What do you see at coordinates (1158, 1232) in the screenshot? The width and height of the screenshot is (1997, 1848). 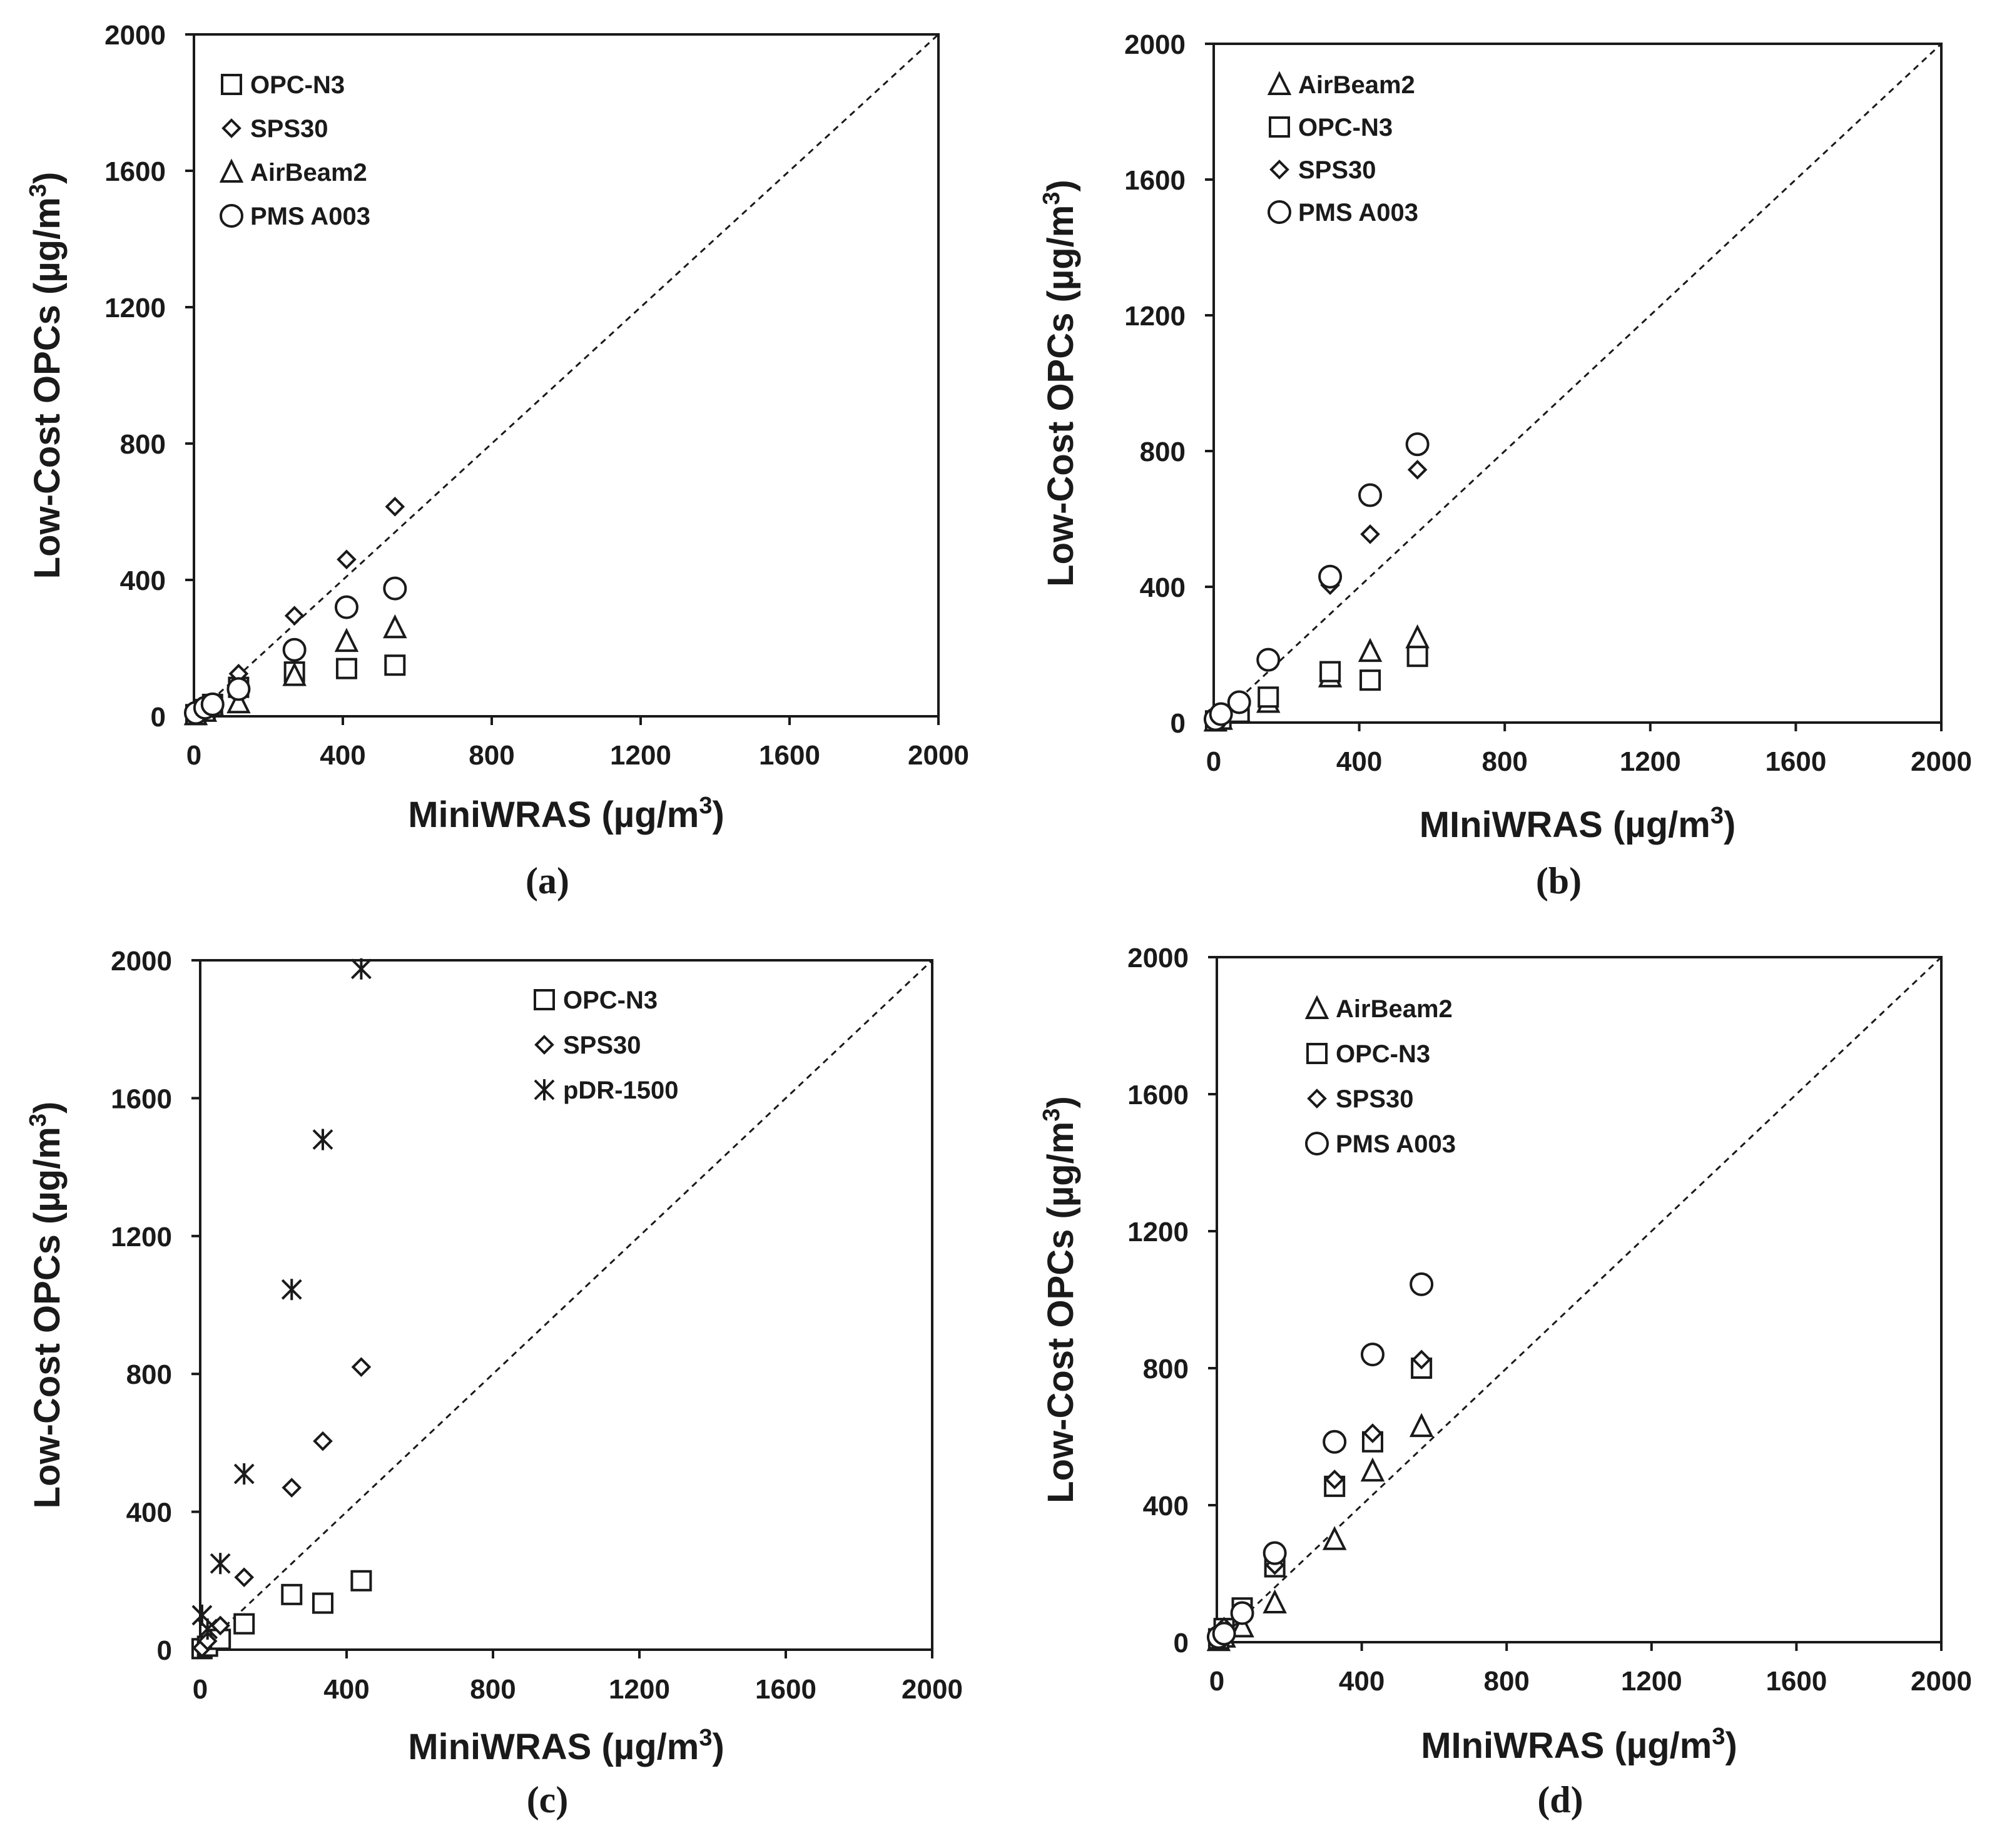 I see `y-tick-label: 1200` at bounding box center [1158, 1232].